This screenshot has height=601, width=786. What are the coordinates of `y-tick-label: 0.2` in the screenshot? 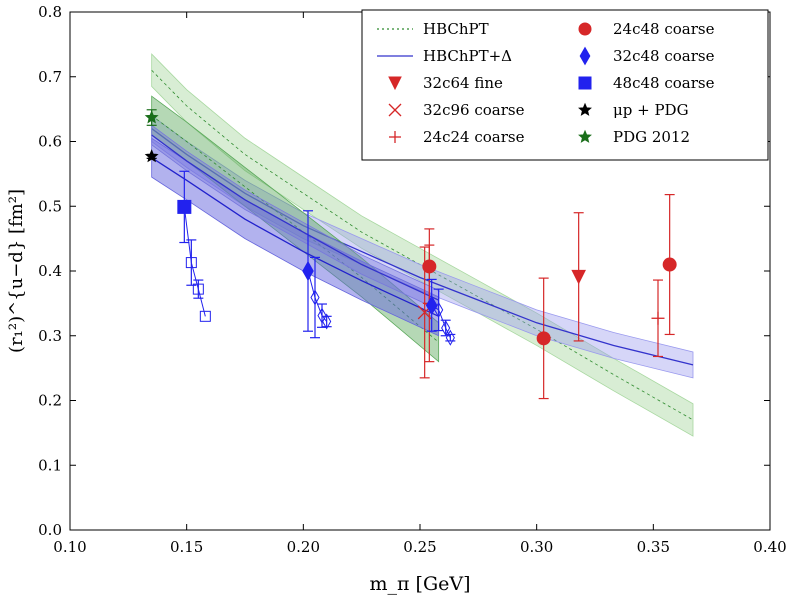 It's located at (50, 401).